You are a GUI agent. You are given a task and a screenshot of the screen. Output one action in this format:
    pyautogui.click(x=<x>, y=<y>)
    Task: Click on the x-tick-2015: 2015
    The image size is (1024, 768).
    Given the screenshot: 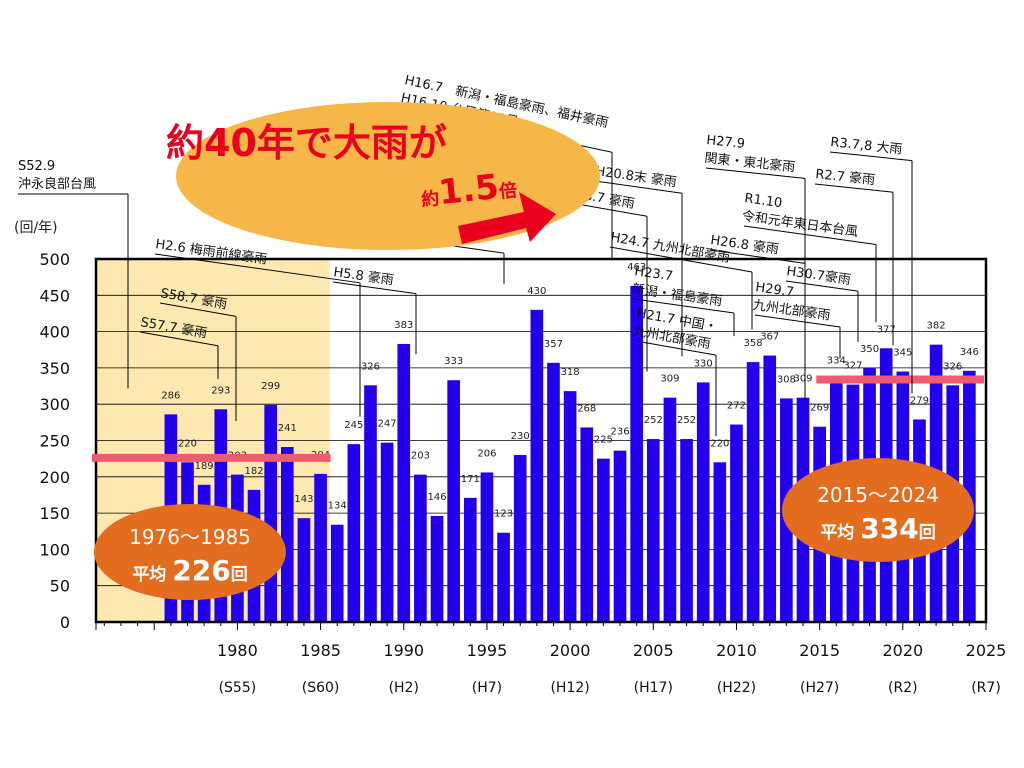 What is the action you would take?
    pyautogui.click(x=819, y=650)
    